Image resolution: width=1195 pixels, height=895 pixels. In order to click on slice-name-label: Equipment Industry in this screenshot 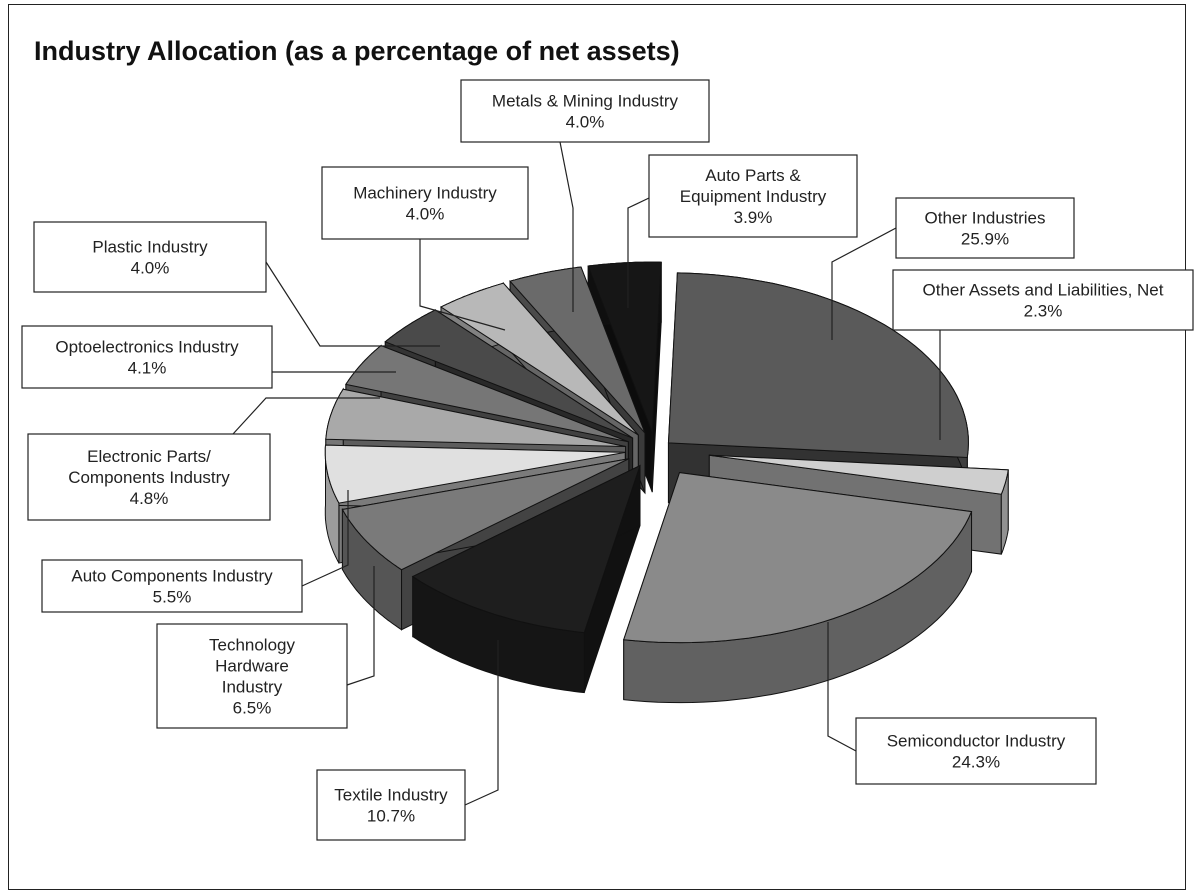, I will do `click(753, 196)`.